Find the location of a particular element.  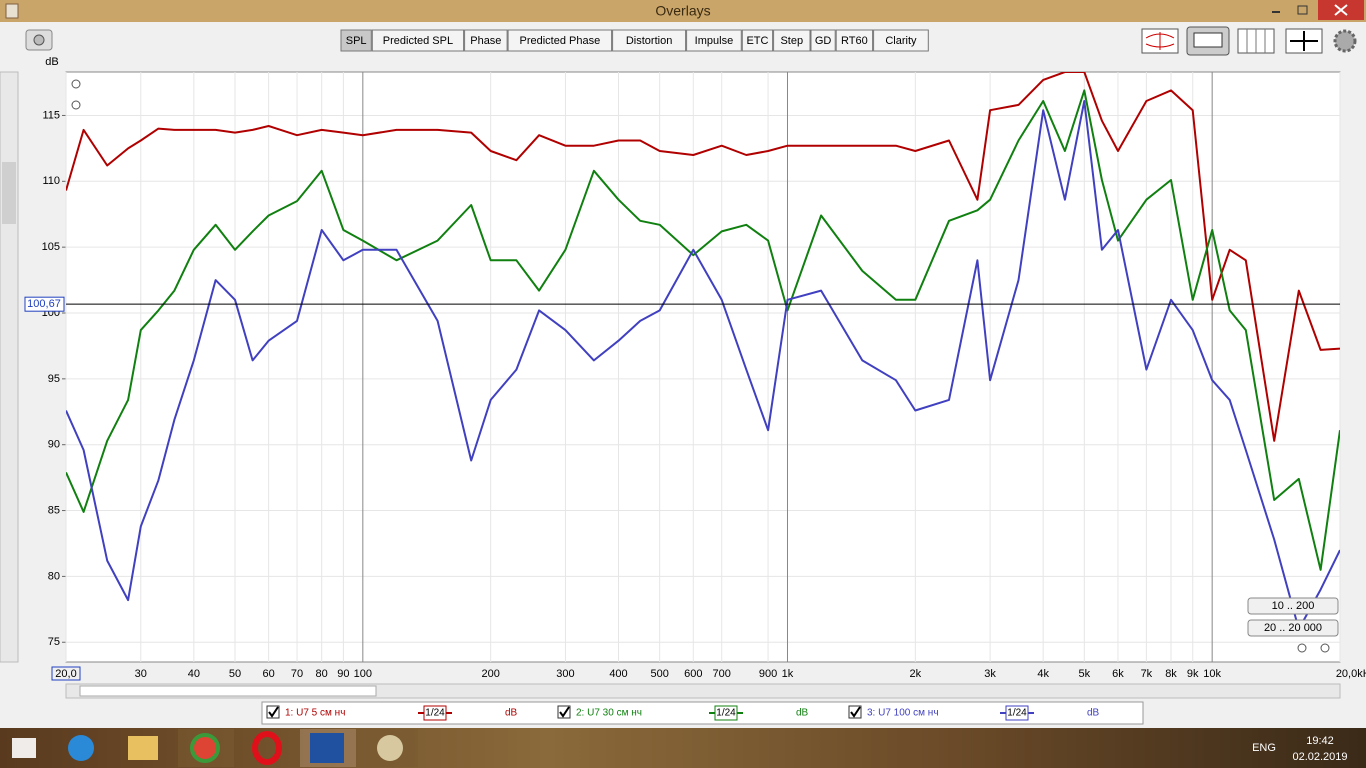

opera-icon is located at coordinates (267, 748).